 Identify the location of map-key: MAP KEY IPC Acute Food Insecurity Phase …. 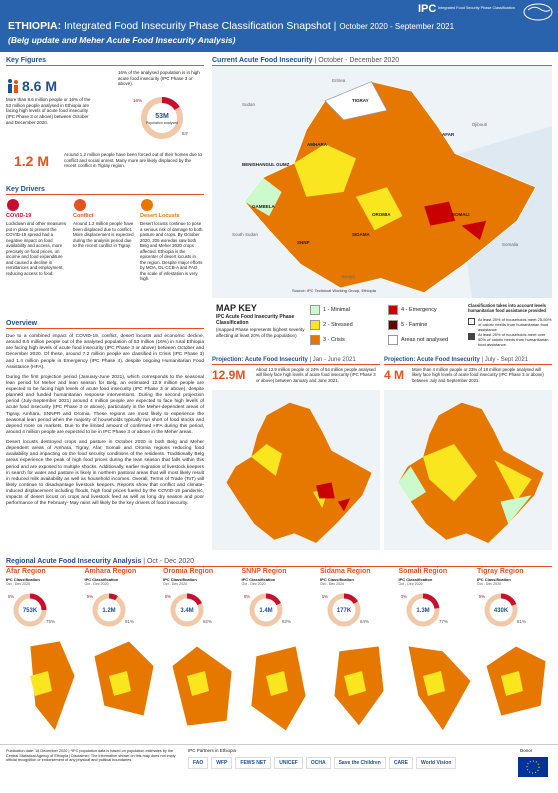
(382, 326).